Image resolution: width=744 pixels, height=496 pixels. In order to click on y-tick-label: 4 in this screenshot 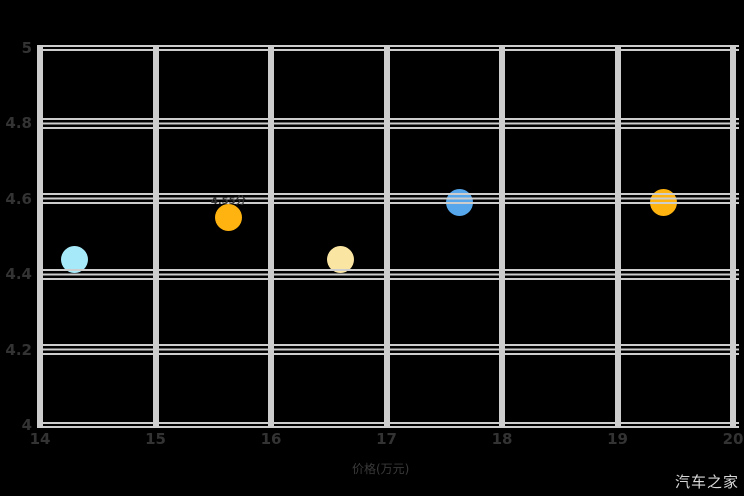, I will do `click(26, 425)`.